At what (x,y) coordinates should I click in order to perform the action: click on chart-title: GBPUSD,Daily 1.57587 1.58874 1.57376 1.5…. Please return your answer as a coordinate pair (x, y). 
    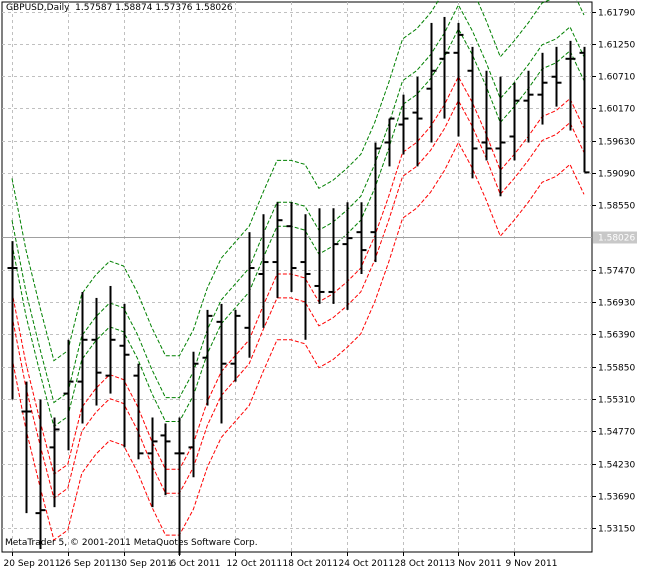
    Looking at the image, I should click on (119, 8).